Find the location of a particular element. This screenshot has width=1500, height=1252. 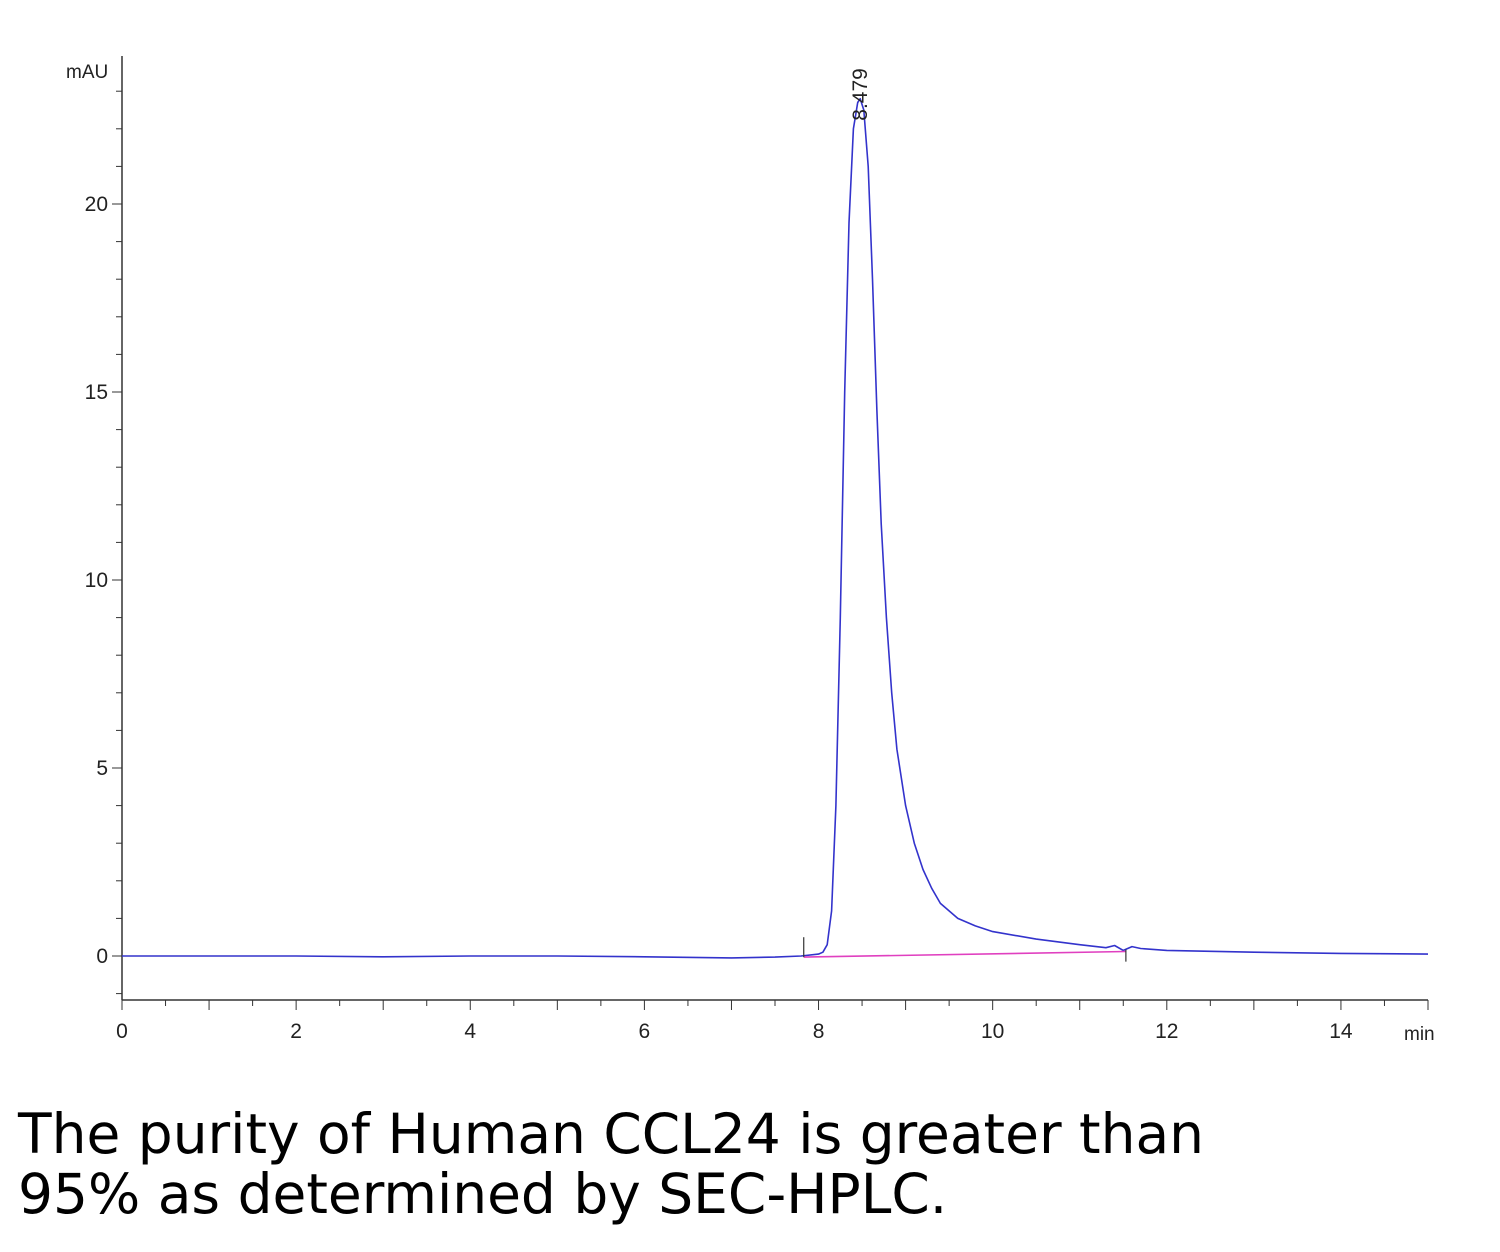

annotations: 8.479 is located at coordinates (860, 94).